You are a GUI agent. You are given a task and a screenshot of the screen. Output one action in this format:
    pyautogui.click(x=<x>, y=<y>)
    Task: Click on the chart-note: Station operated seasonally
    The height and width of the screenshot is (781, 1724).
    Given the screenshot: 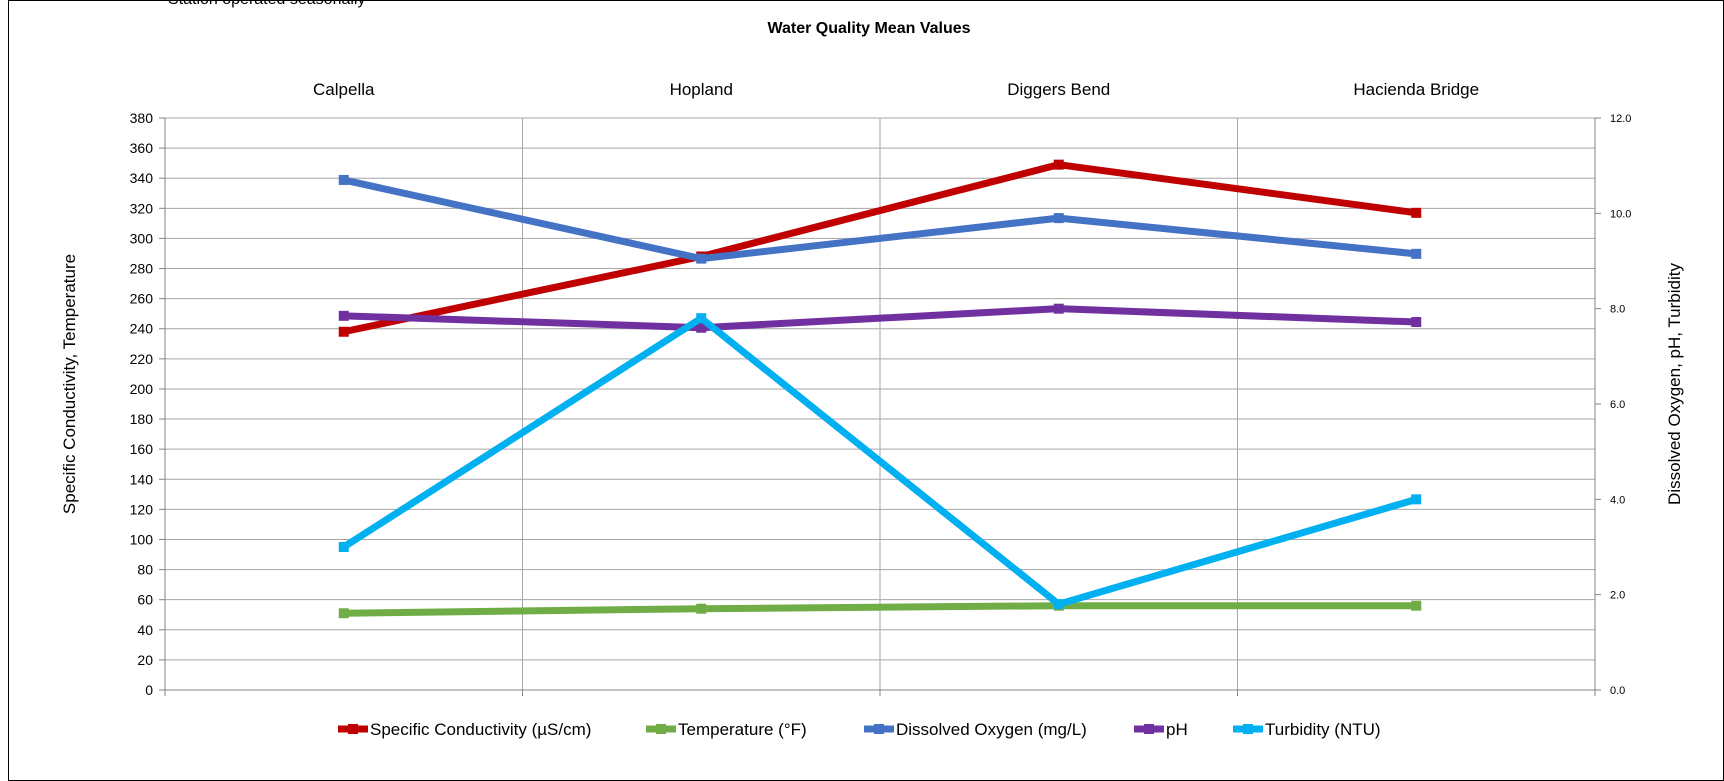 What is the action you would take?
    pyautogui.click(x=266, y=4)
    